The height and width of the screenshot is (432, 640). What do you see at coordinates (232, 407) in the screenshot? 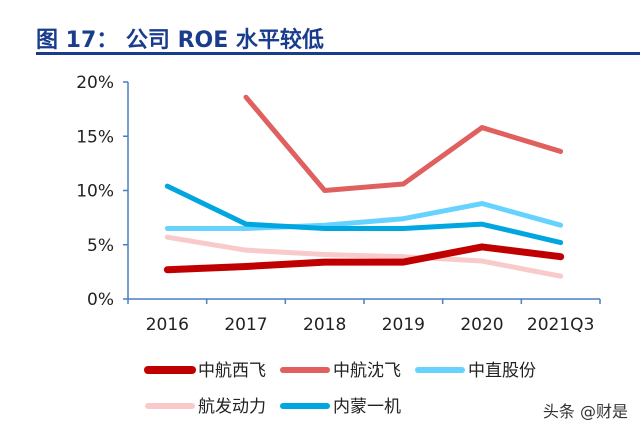
I see `legend-label: 航发动力` at bounding box center [232, 407].